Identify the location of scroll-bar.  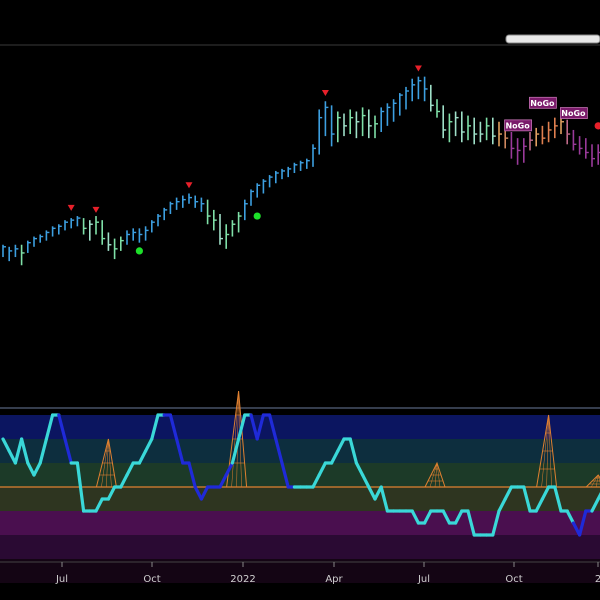
(552, 39).